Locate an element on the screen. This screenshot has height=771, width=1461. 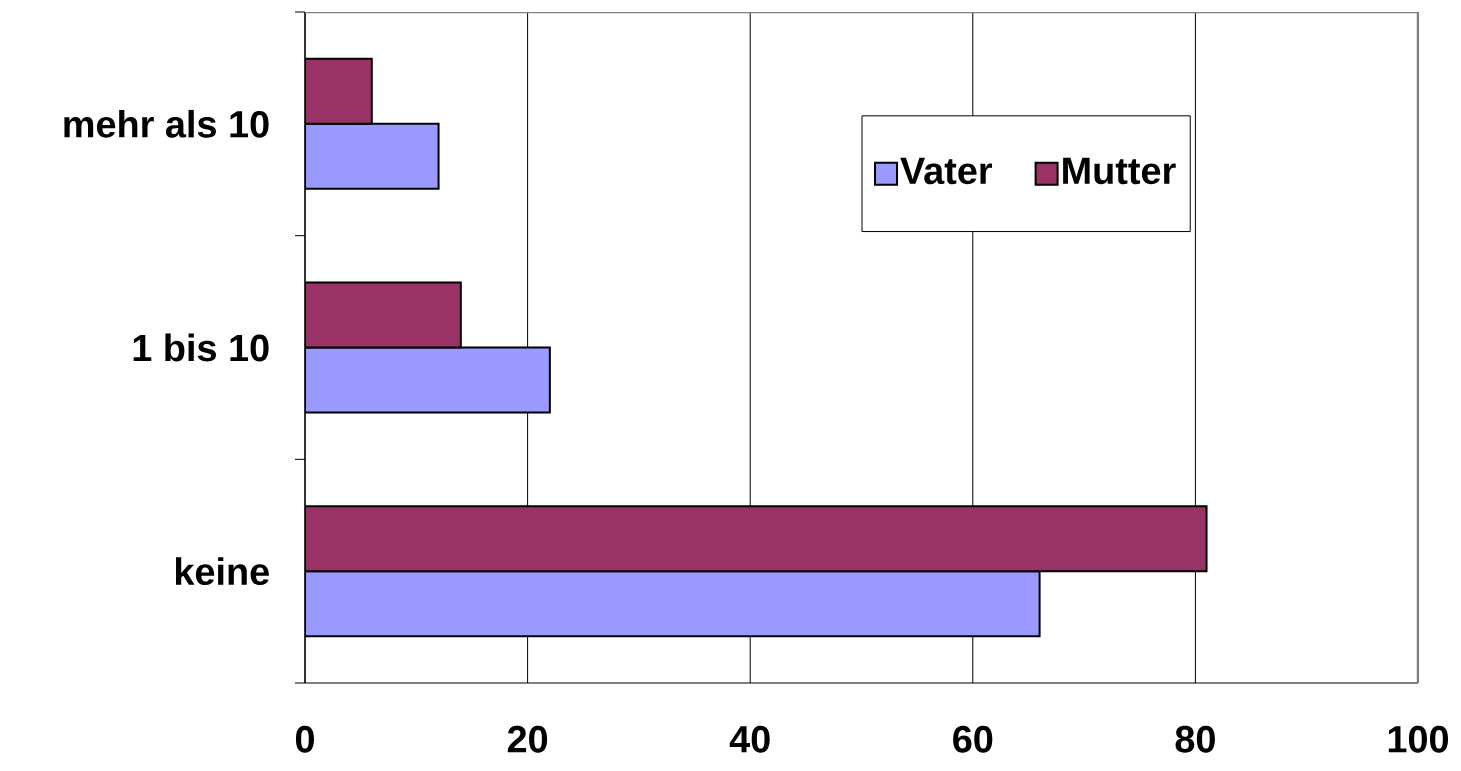
legend-label: Mutter is located at coordinates (1119, 171).